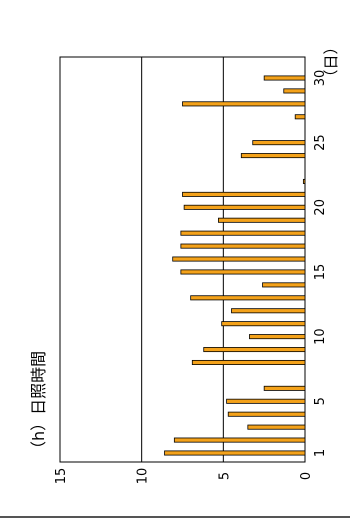  I want to click on bottom-border, so click(175, 517).